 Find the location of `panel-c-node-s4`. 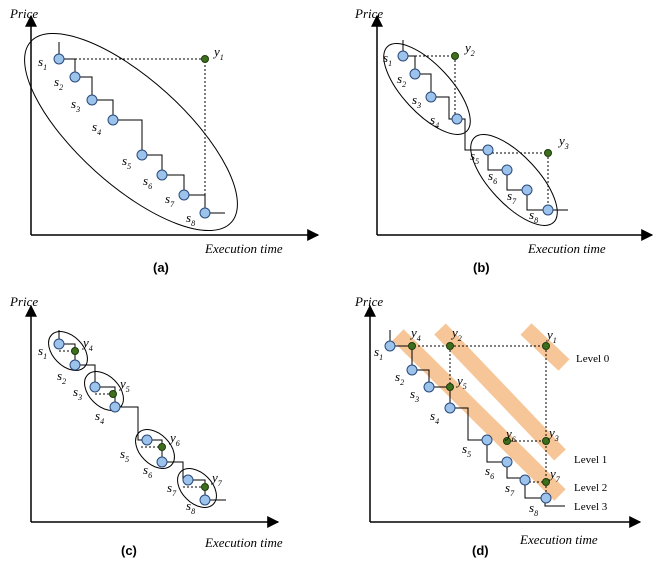

panel-c-node-s4 is located at coordinates (115, 407).